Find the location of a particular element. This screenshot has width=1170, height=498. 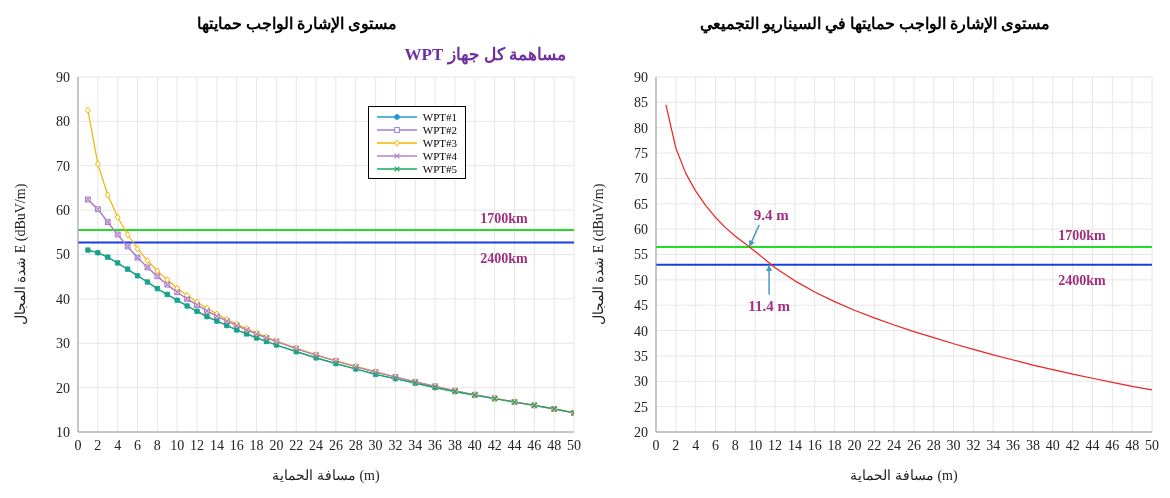

legend-label: WPT#1 is located at coordinates (439, 116).